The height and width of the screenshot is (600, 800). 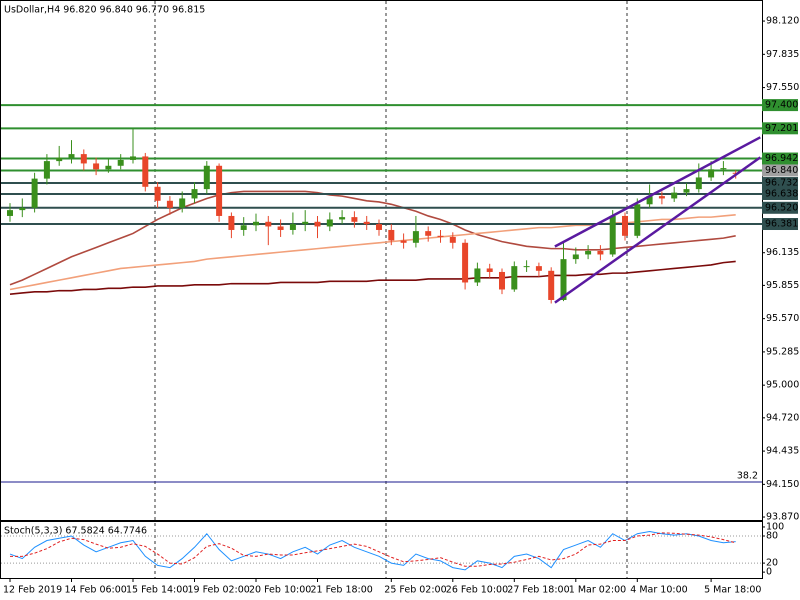 What do you see at coordinates (782, 517) in the screenshot?
I see `y-tick-label: 93.870` at bounding box center [782, 517].